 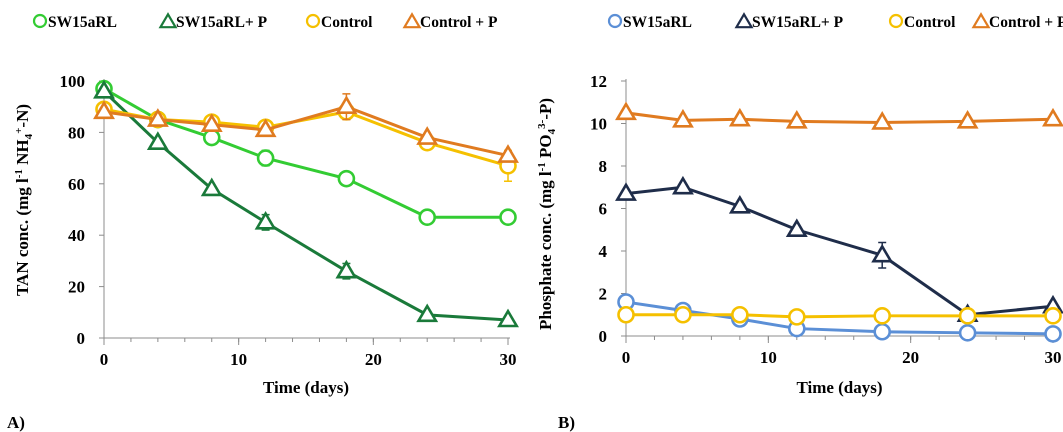 I want to click on y-axis-label-part: TAN conc. (mg l, so click(x=22, y=237).